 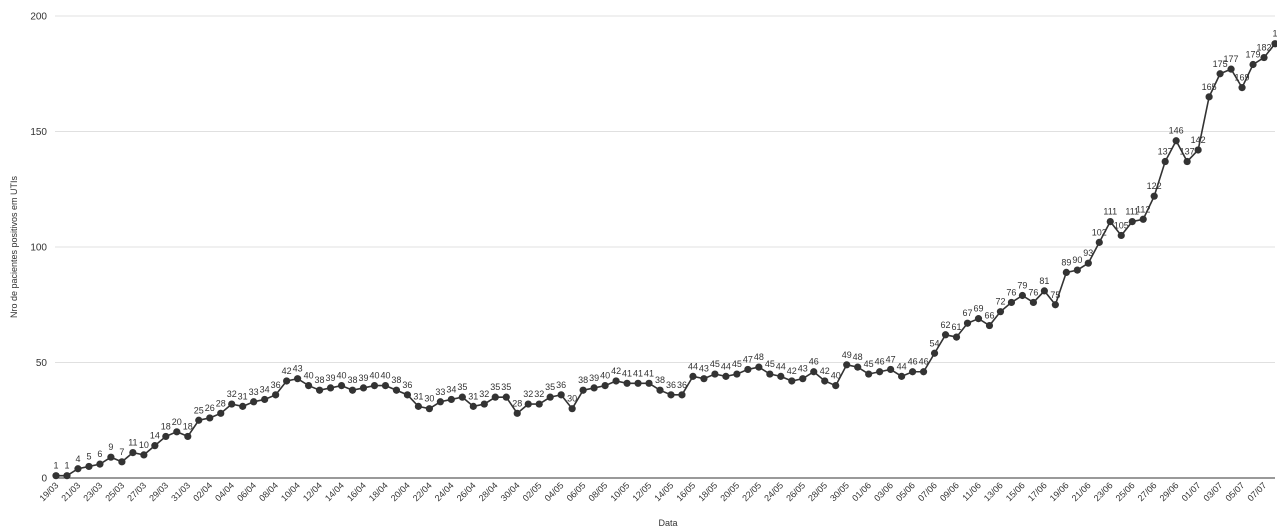 What do you see at coordinates (114, 491) in the screenshot?
I see `x-tick-label: 25/03` at bounding box center [114, 491].